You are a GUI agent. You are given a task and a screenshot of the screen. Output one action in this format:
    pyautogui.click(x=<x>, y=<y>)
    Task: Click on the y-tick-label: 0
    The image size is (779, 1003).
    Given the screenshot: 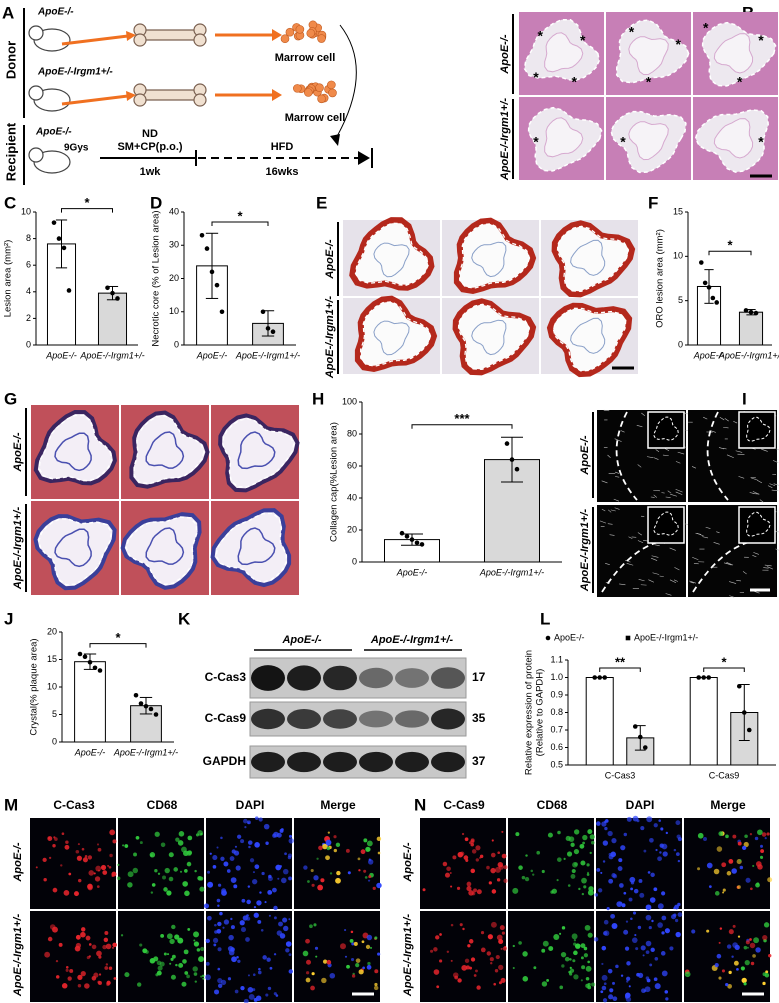 What is the action you would take?
    pyautogui.click(x=680, y=344)
    